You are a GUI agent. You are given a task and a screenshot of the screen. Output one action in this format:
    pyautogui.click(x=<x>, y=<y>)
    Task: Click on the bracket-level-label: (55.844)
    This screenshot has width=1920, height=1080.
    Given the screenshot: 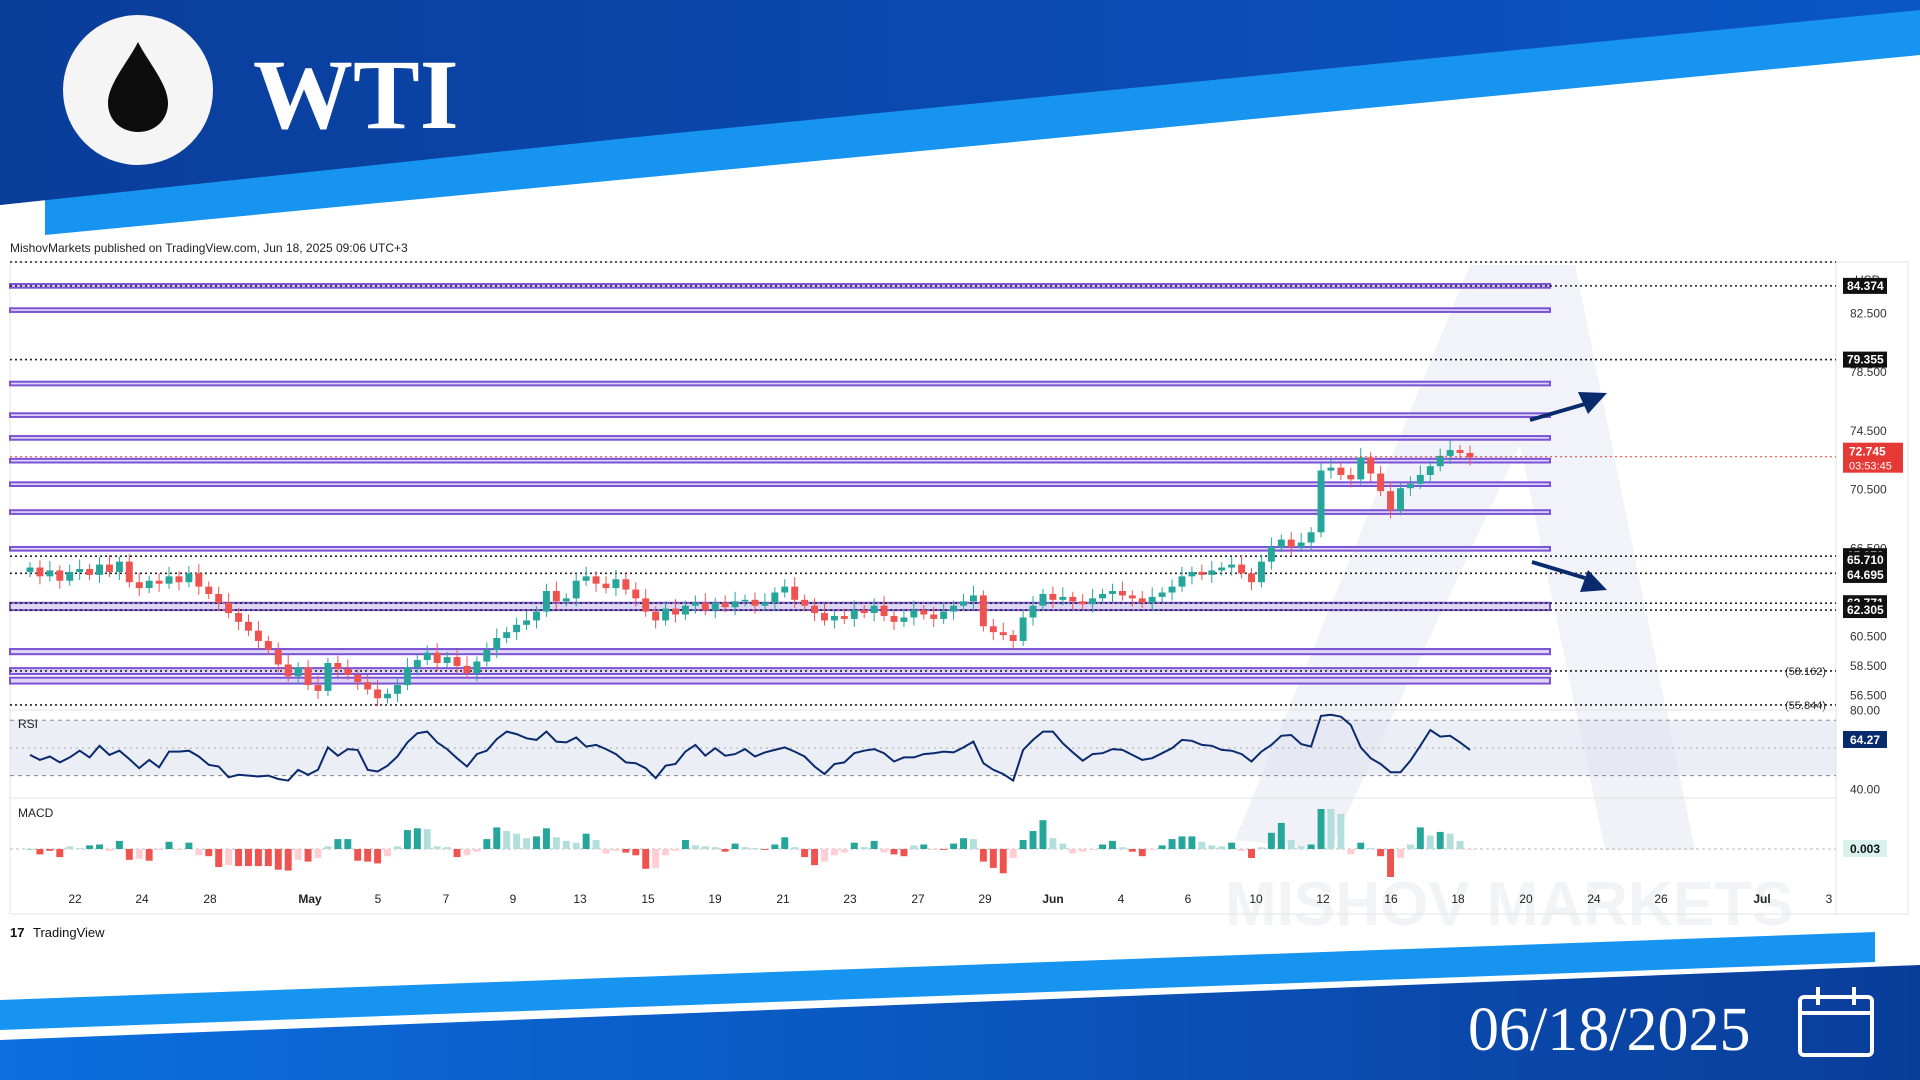 What is the action you would take?
    pyautogui.click(x=1805, y=706)
    